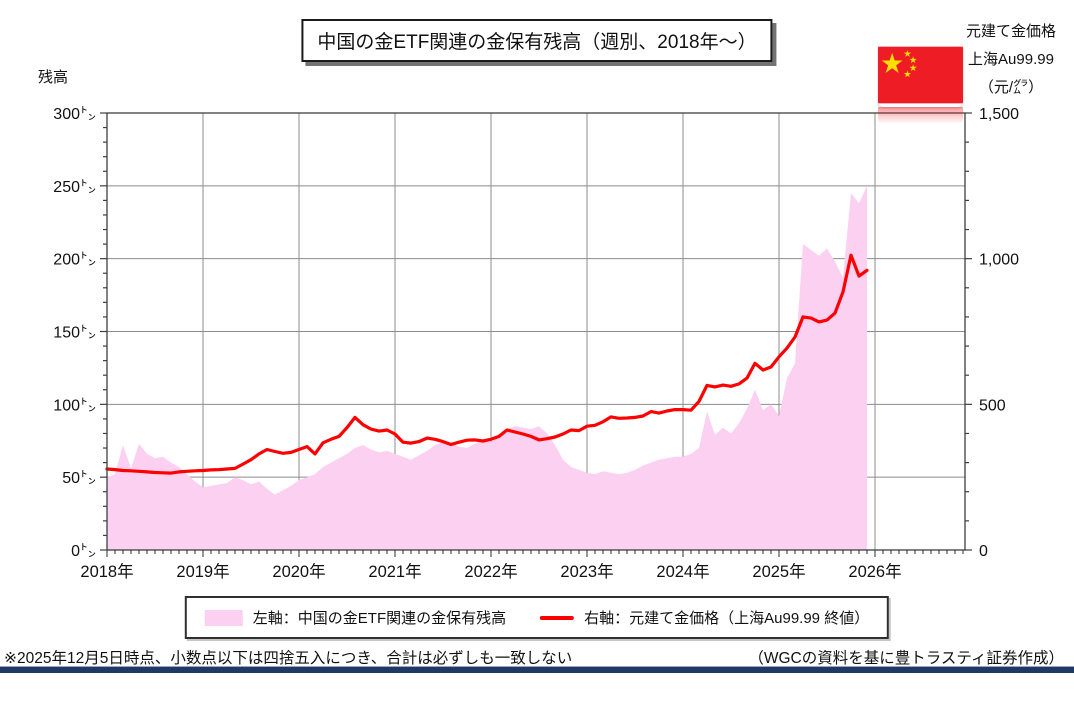 The image size is (1074, 707). I want to click on left-axis-tick-label: 50㌧, so click(79, 478).